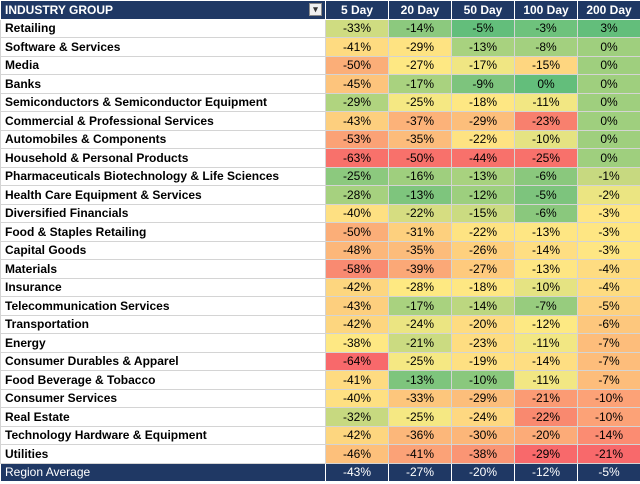 The width and height of the screenshot is (640, 484). Describe the element at coordinates (357, 195) in the screenshot. I see `value-cell-5-day: -28%` at that location.